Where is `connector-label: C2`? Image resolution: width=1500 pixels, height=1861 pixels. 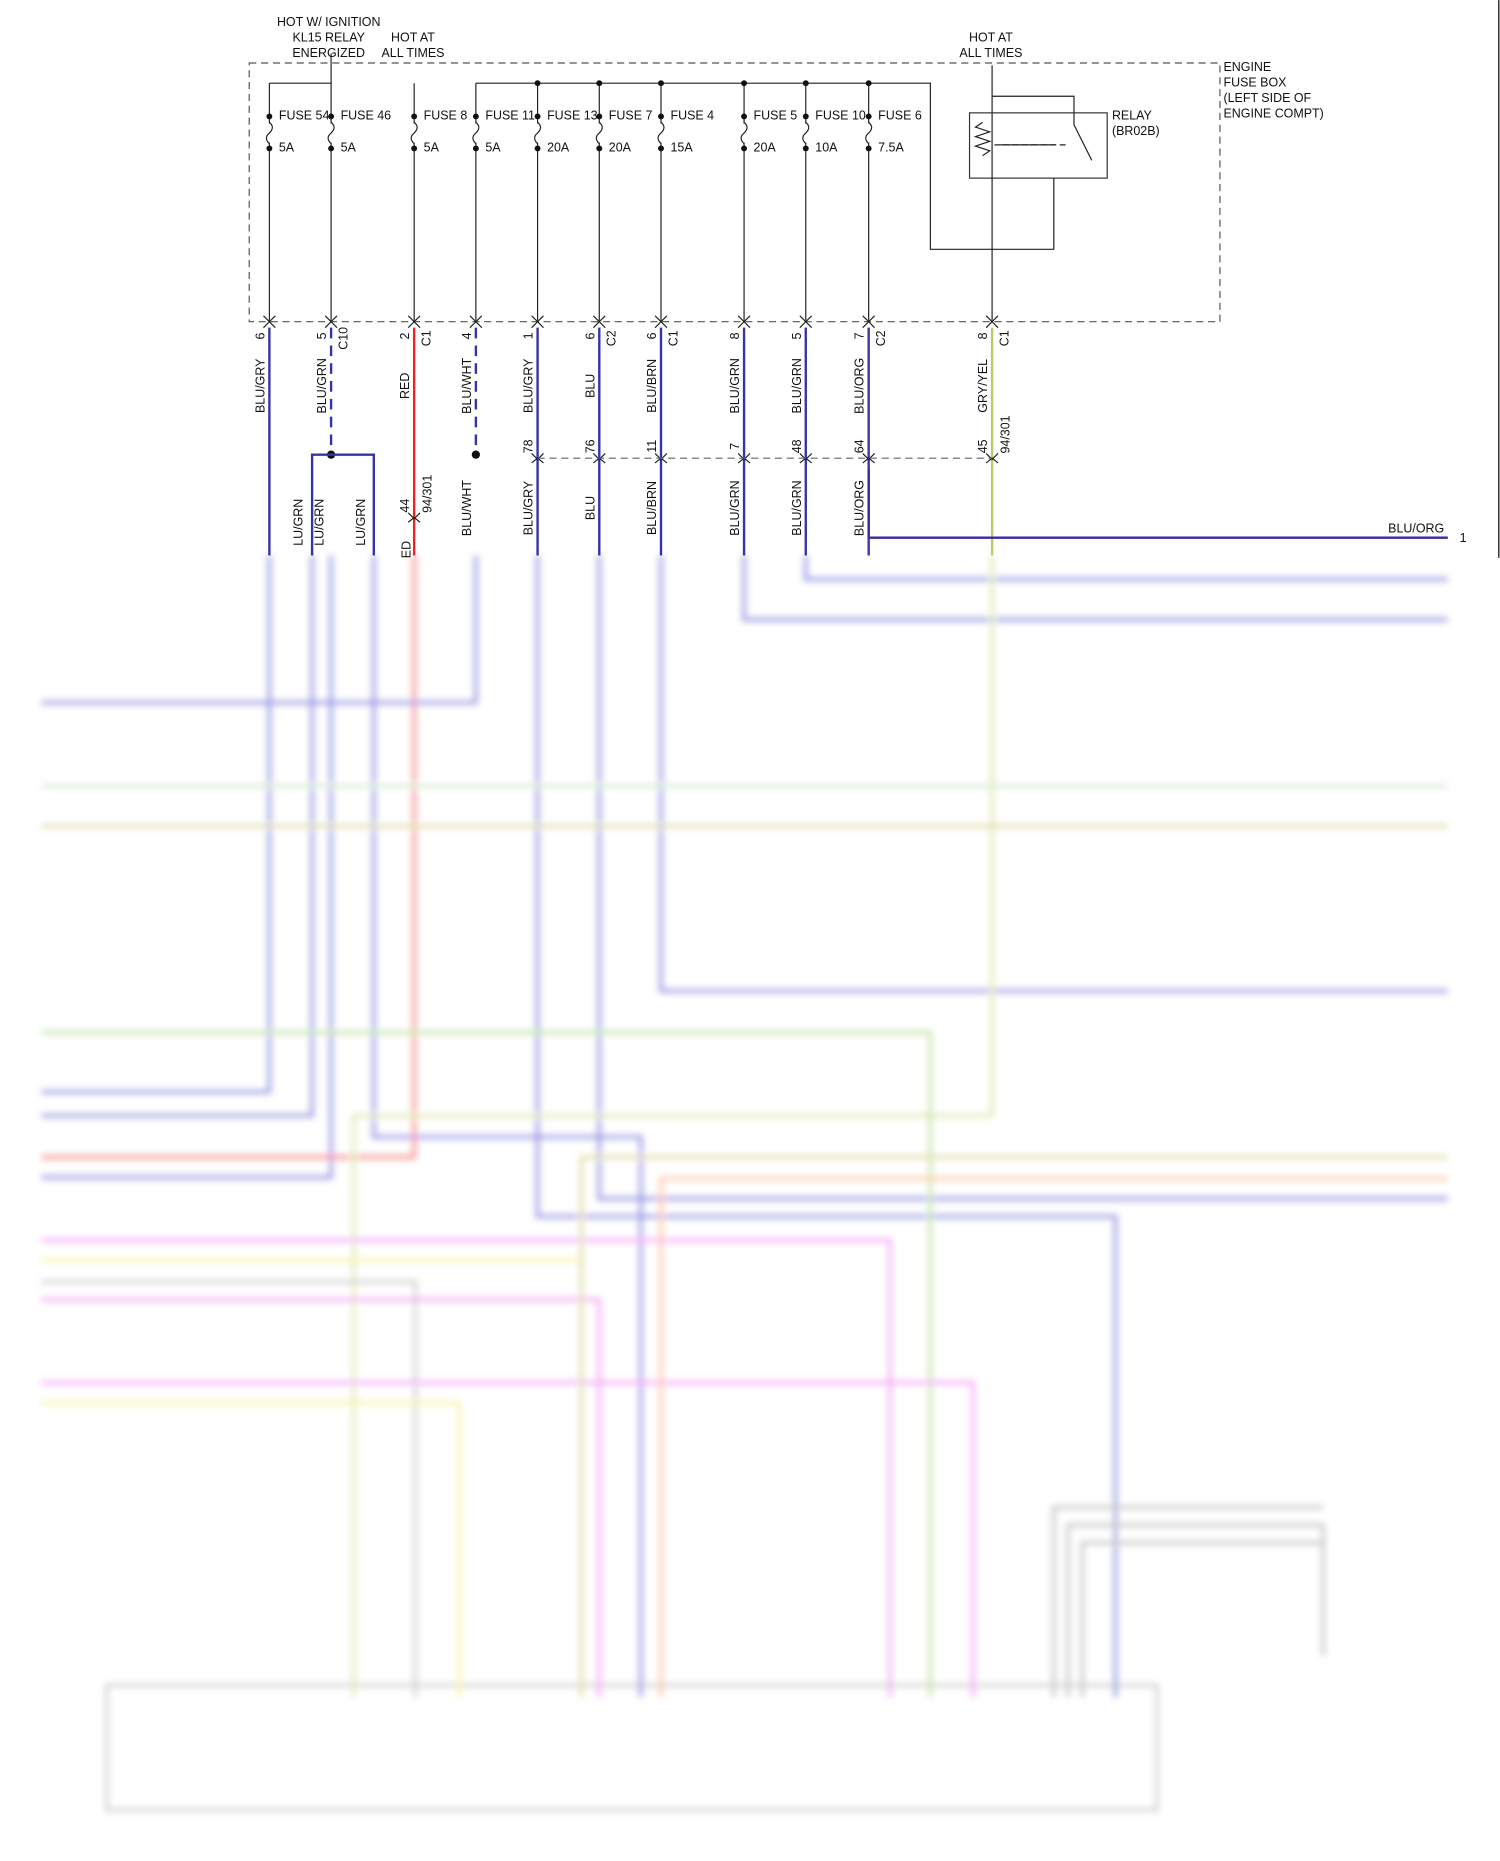
connector-label: C2 is located at coordinates (881, 338).